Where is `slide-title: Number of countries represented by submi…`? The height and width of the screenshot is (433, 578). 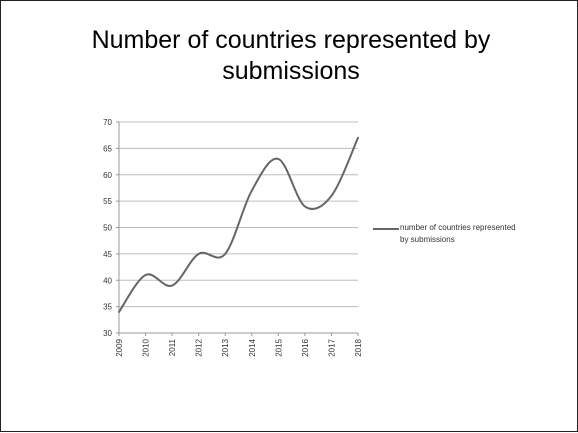
slide-title: Number of countries represented by submi… is located at coordinates (291, 55).